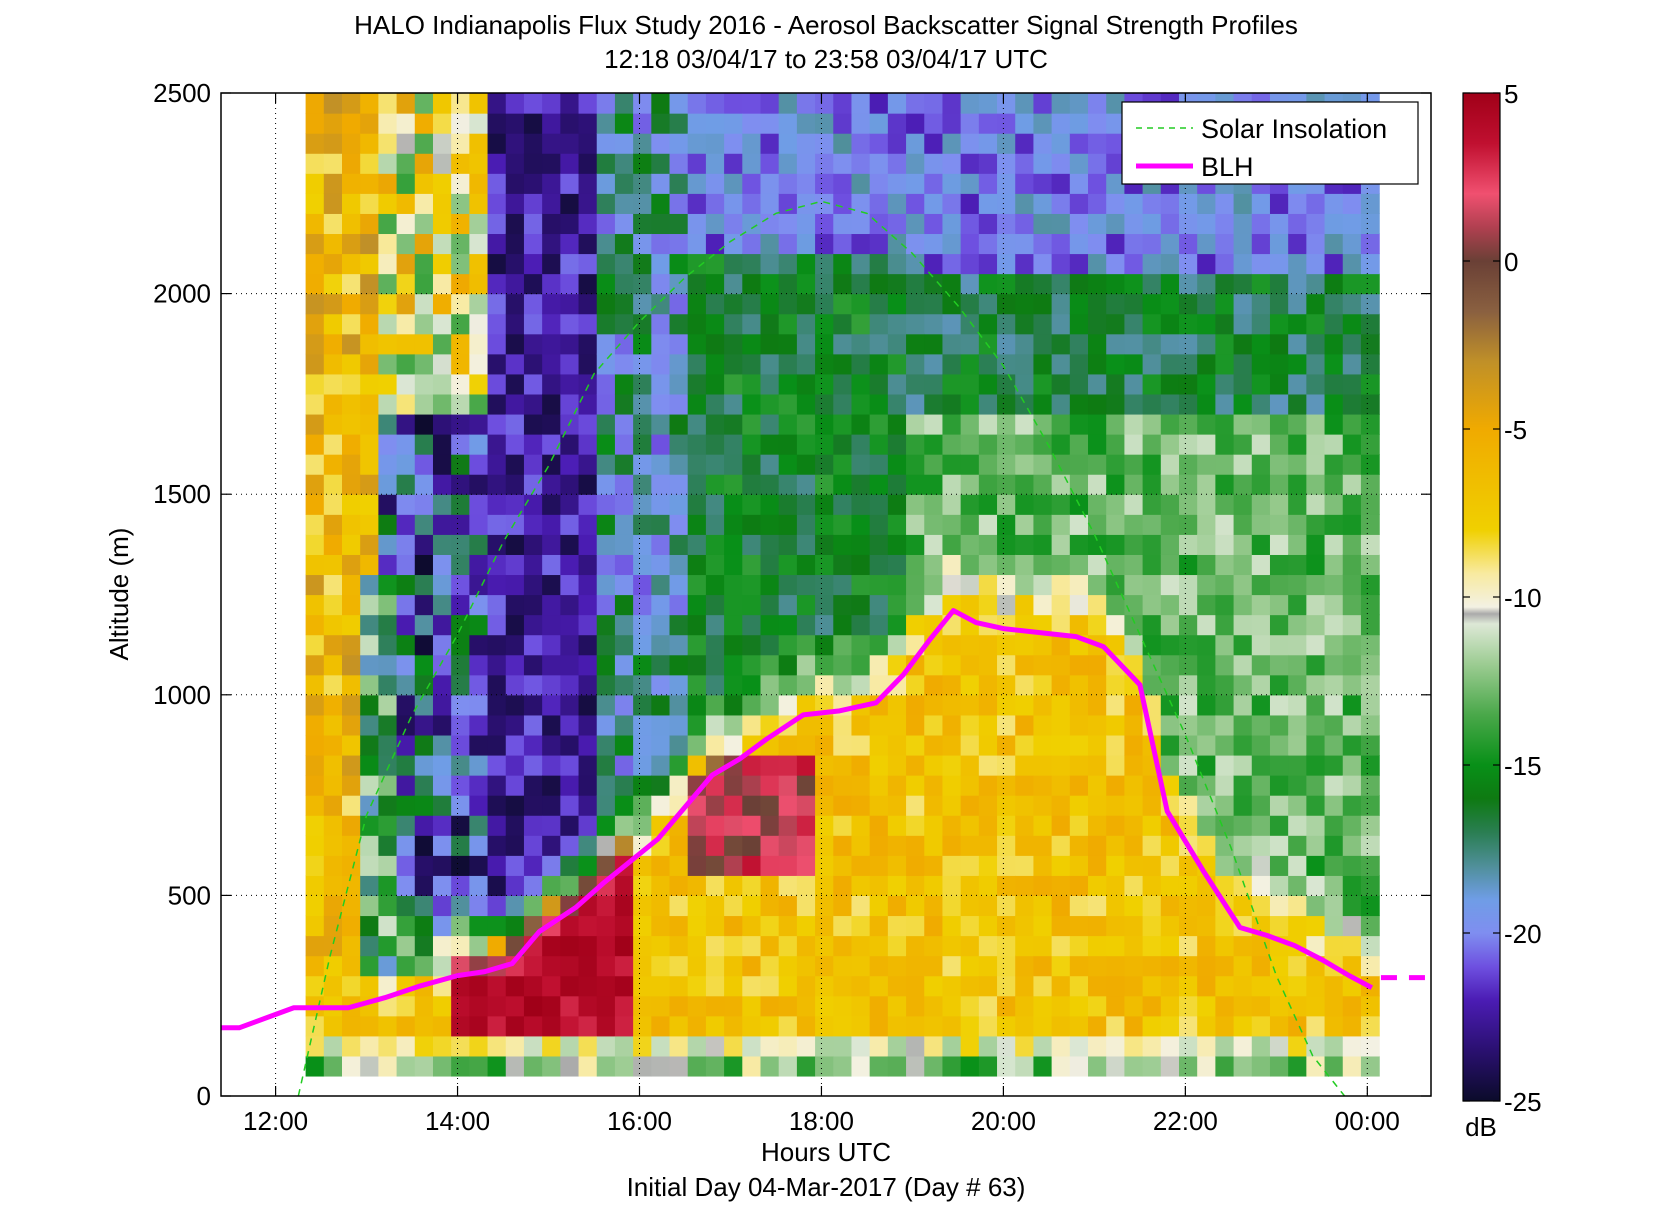 The height and width of the screenshot is (1221, 1679). I want to click on colorbar-tick-label: 5, so click(1511, 94).